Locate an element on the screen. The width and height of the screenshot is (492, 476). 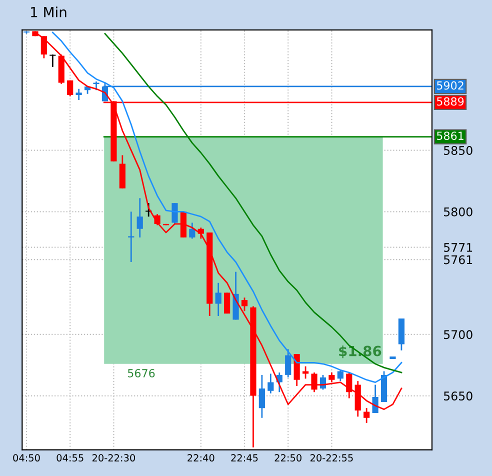
x-tick-label: 20-22:55 is located at coordinates (331, 458).